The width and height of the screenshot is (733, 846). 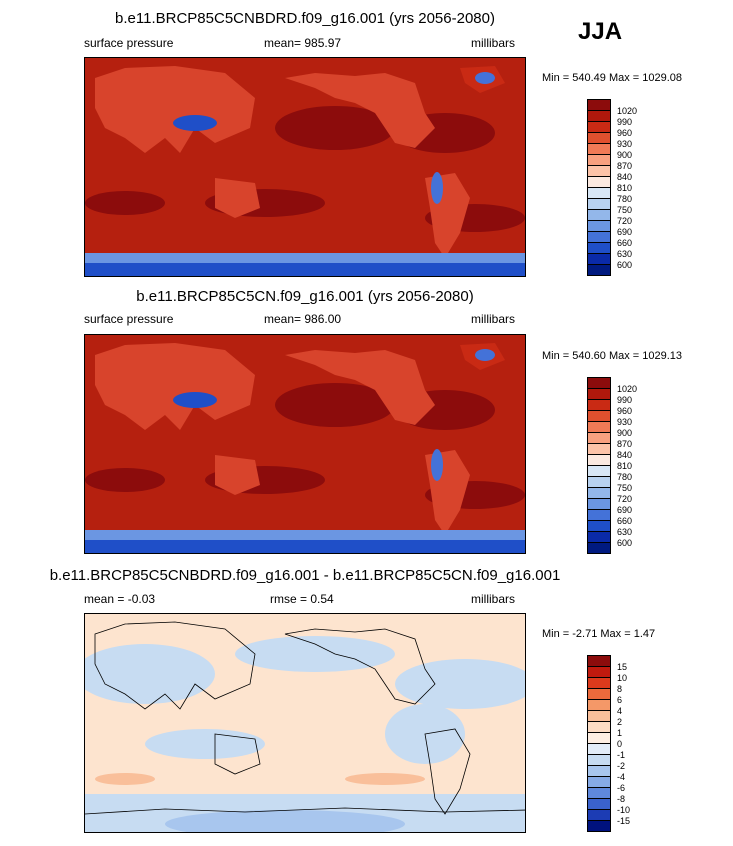 I want to click on panel-2-colorbar, so click(x=599, y=465).